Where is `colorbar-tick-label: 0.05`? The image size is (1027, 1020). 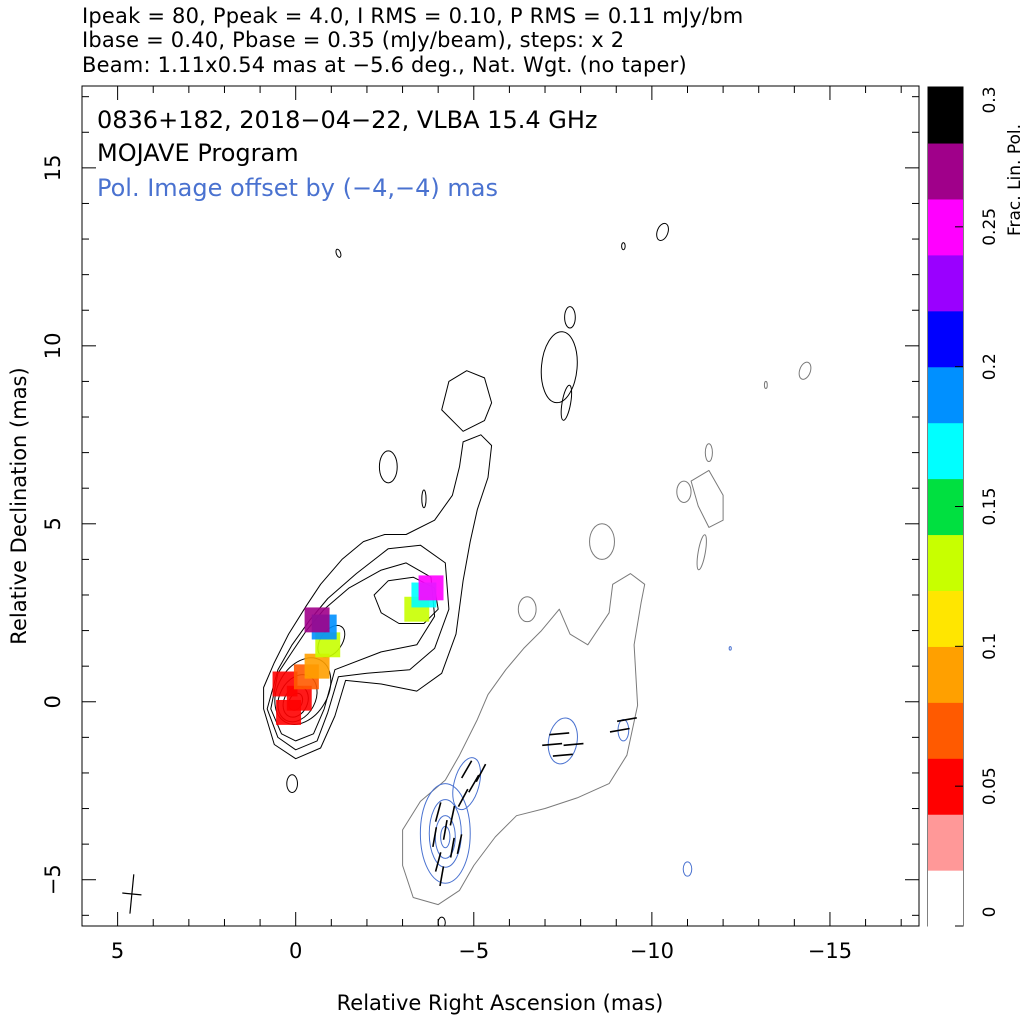
colorbar-tick-label: 0.05 is located at coordinates (990, 786).